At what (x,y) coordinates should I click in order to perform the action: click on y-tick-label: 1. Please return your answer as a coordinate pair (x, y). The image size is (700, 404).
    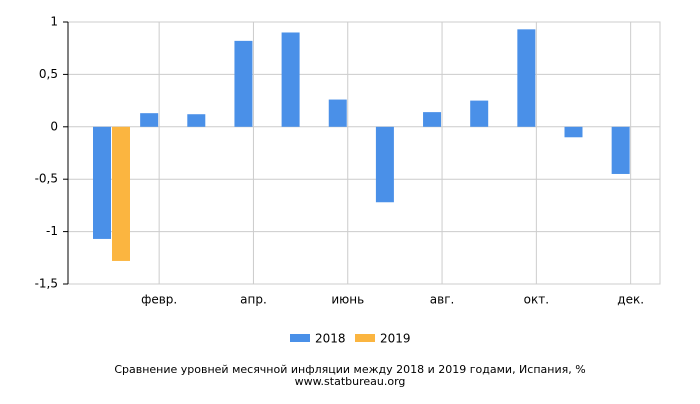
    Looking at the image, I should click on (54, 22).